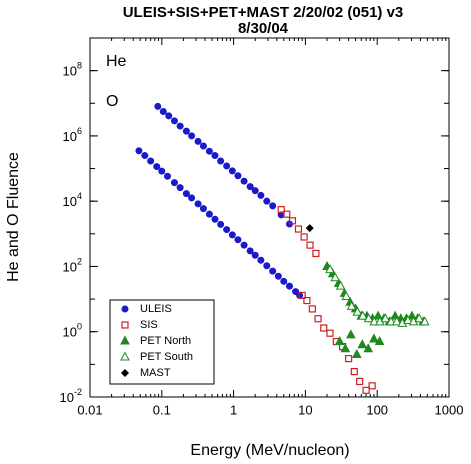  Describe the element at coordinates (166, 357) in the screenshot. I see `legend-label: PET South` at that location.